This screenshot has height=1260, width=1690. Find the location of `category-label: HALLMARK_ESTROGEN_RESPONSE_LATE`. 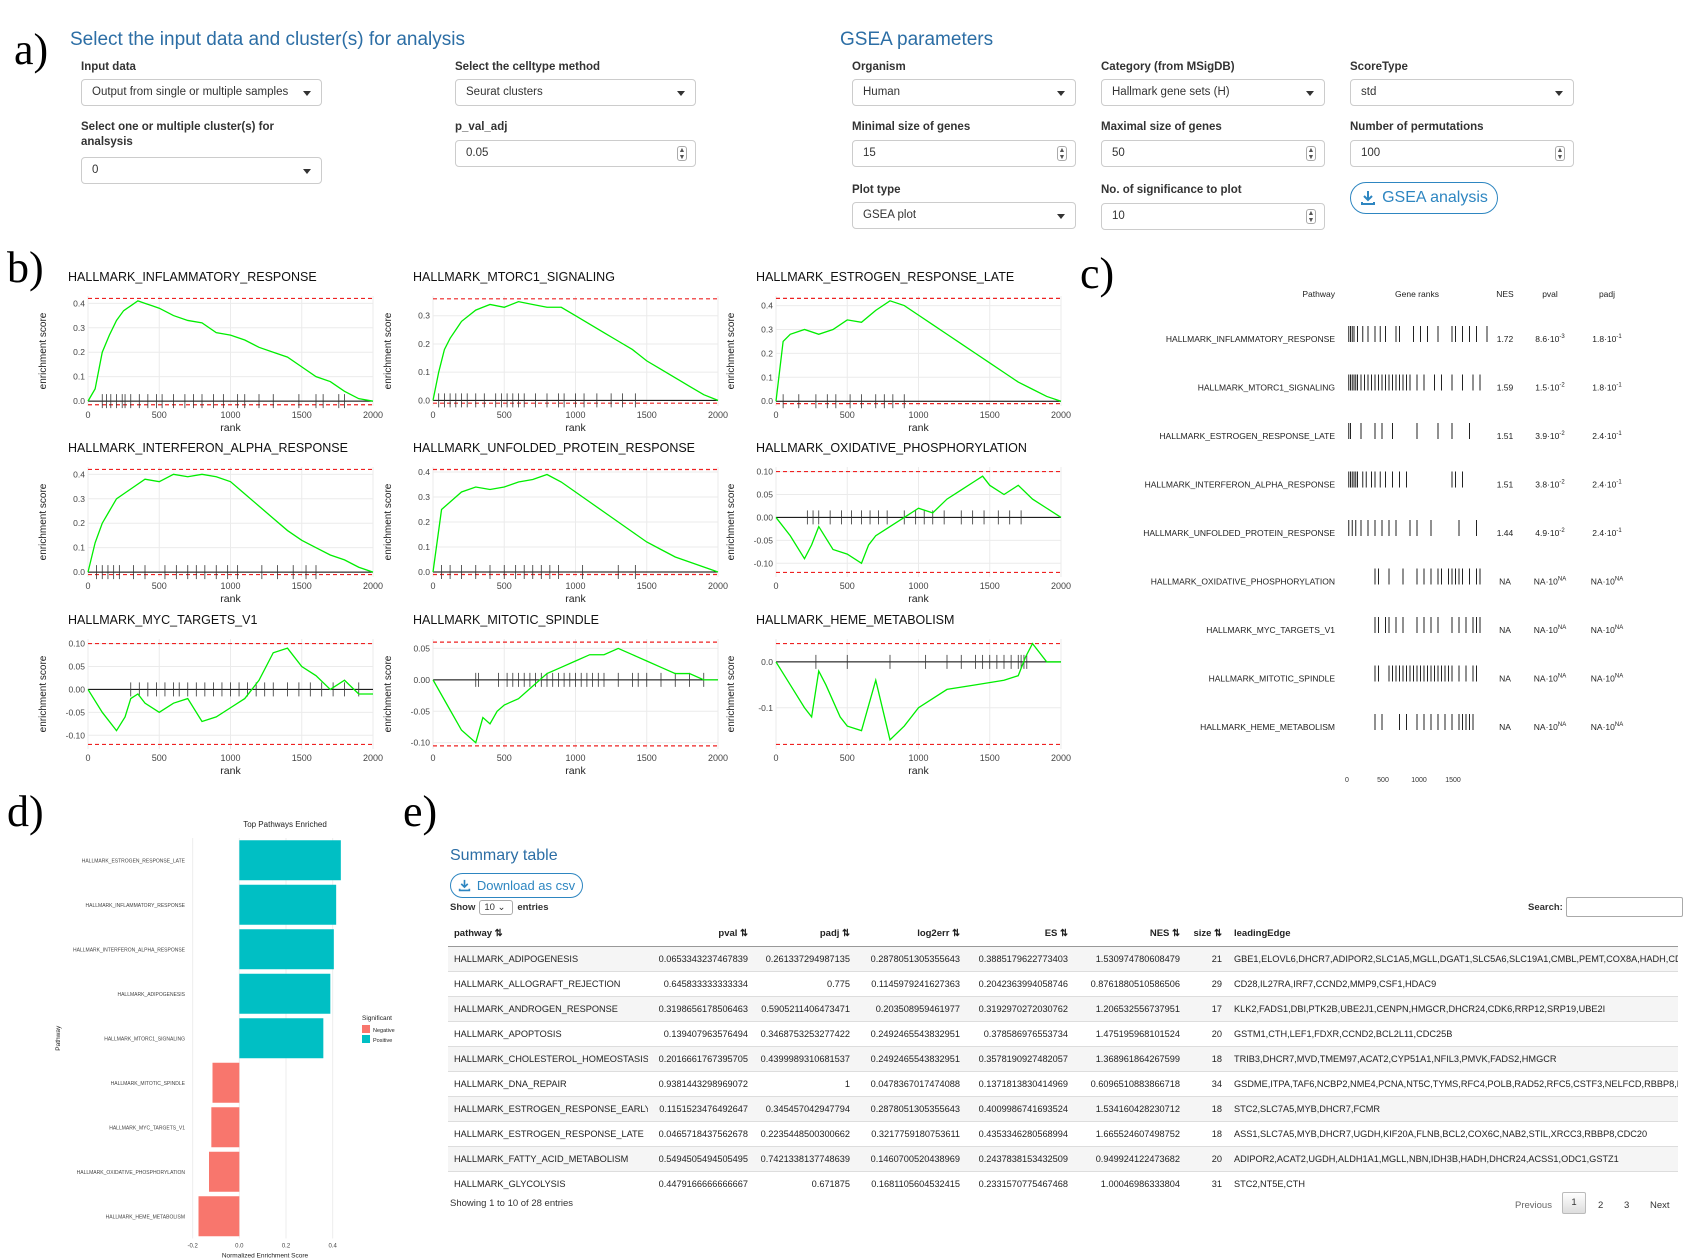

category-label: HALLMARK_ESTROGEN_RESPONSE_LATE is located at coordinates (134, 861).